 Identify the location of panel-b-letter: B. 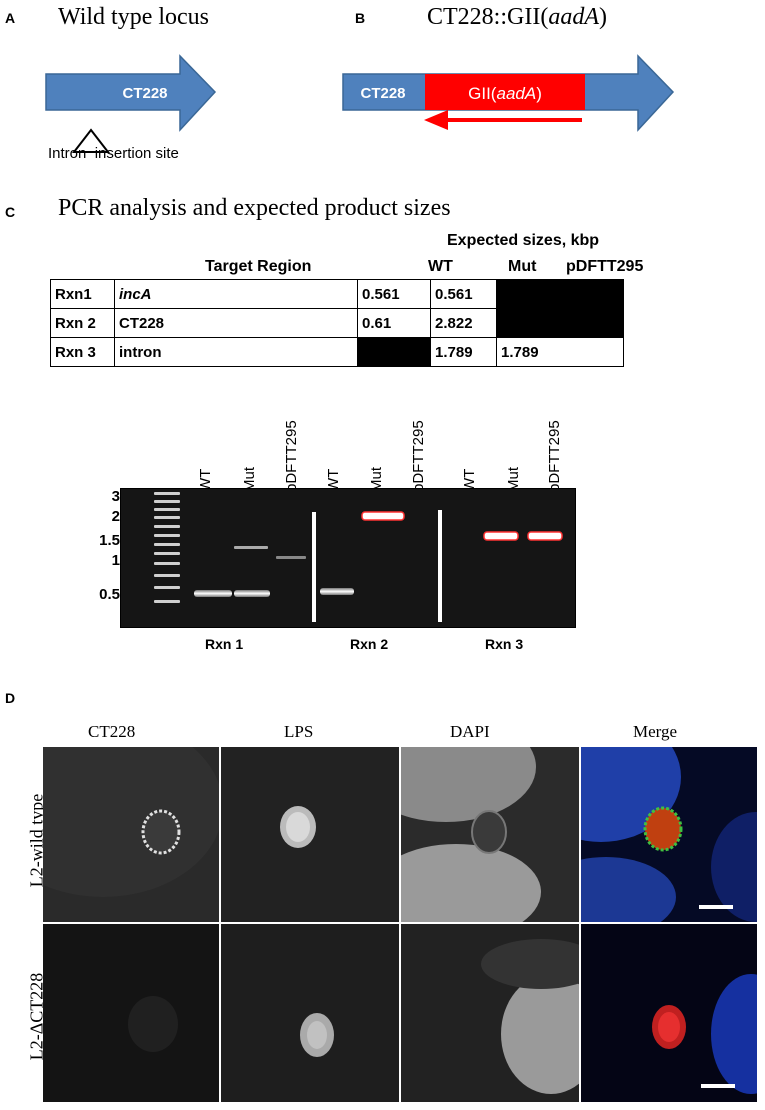
(360, 18).